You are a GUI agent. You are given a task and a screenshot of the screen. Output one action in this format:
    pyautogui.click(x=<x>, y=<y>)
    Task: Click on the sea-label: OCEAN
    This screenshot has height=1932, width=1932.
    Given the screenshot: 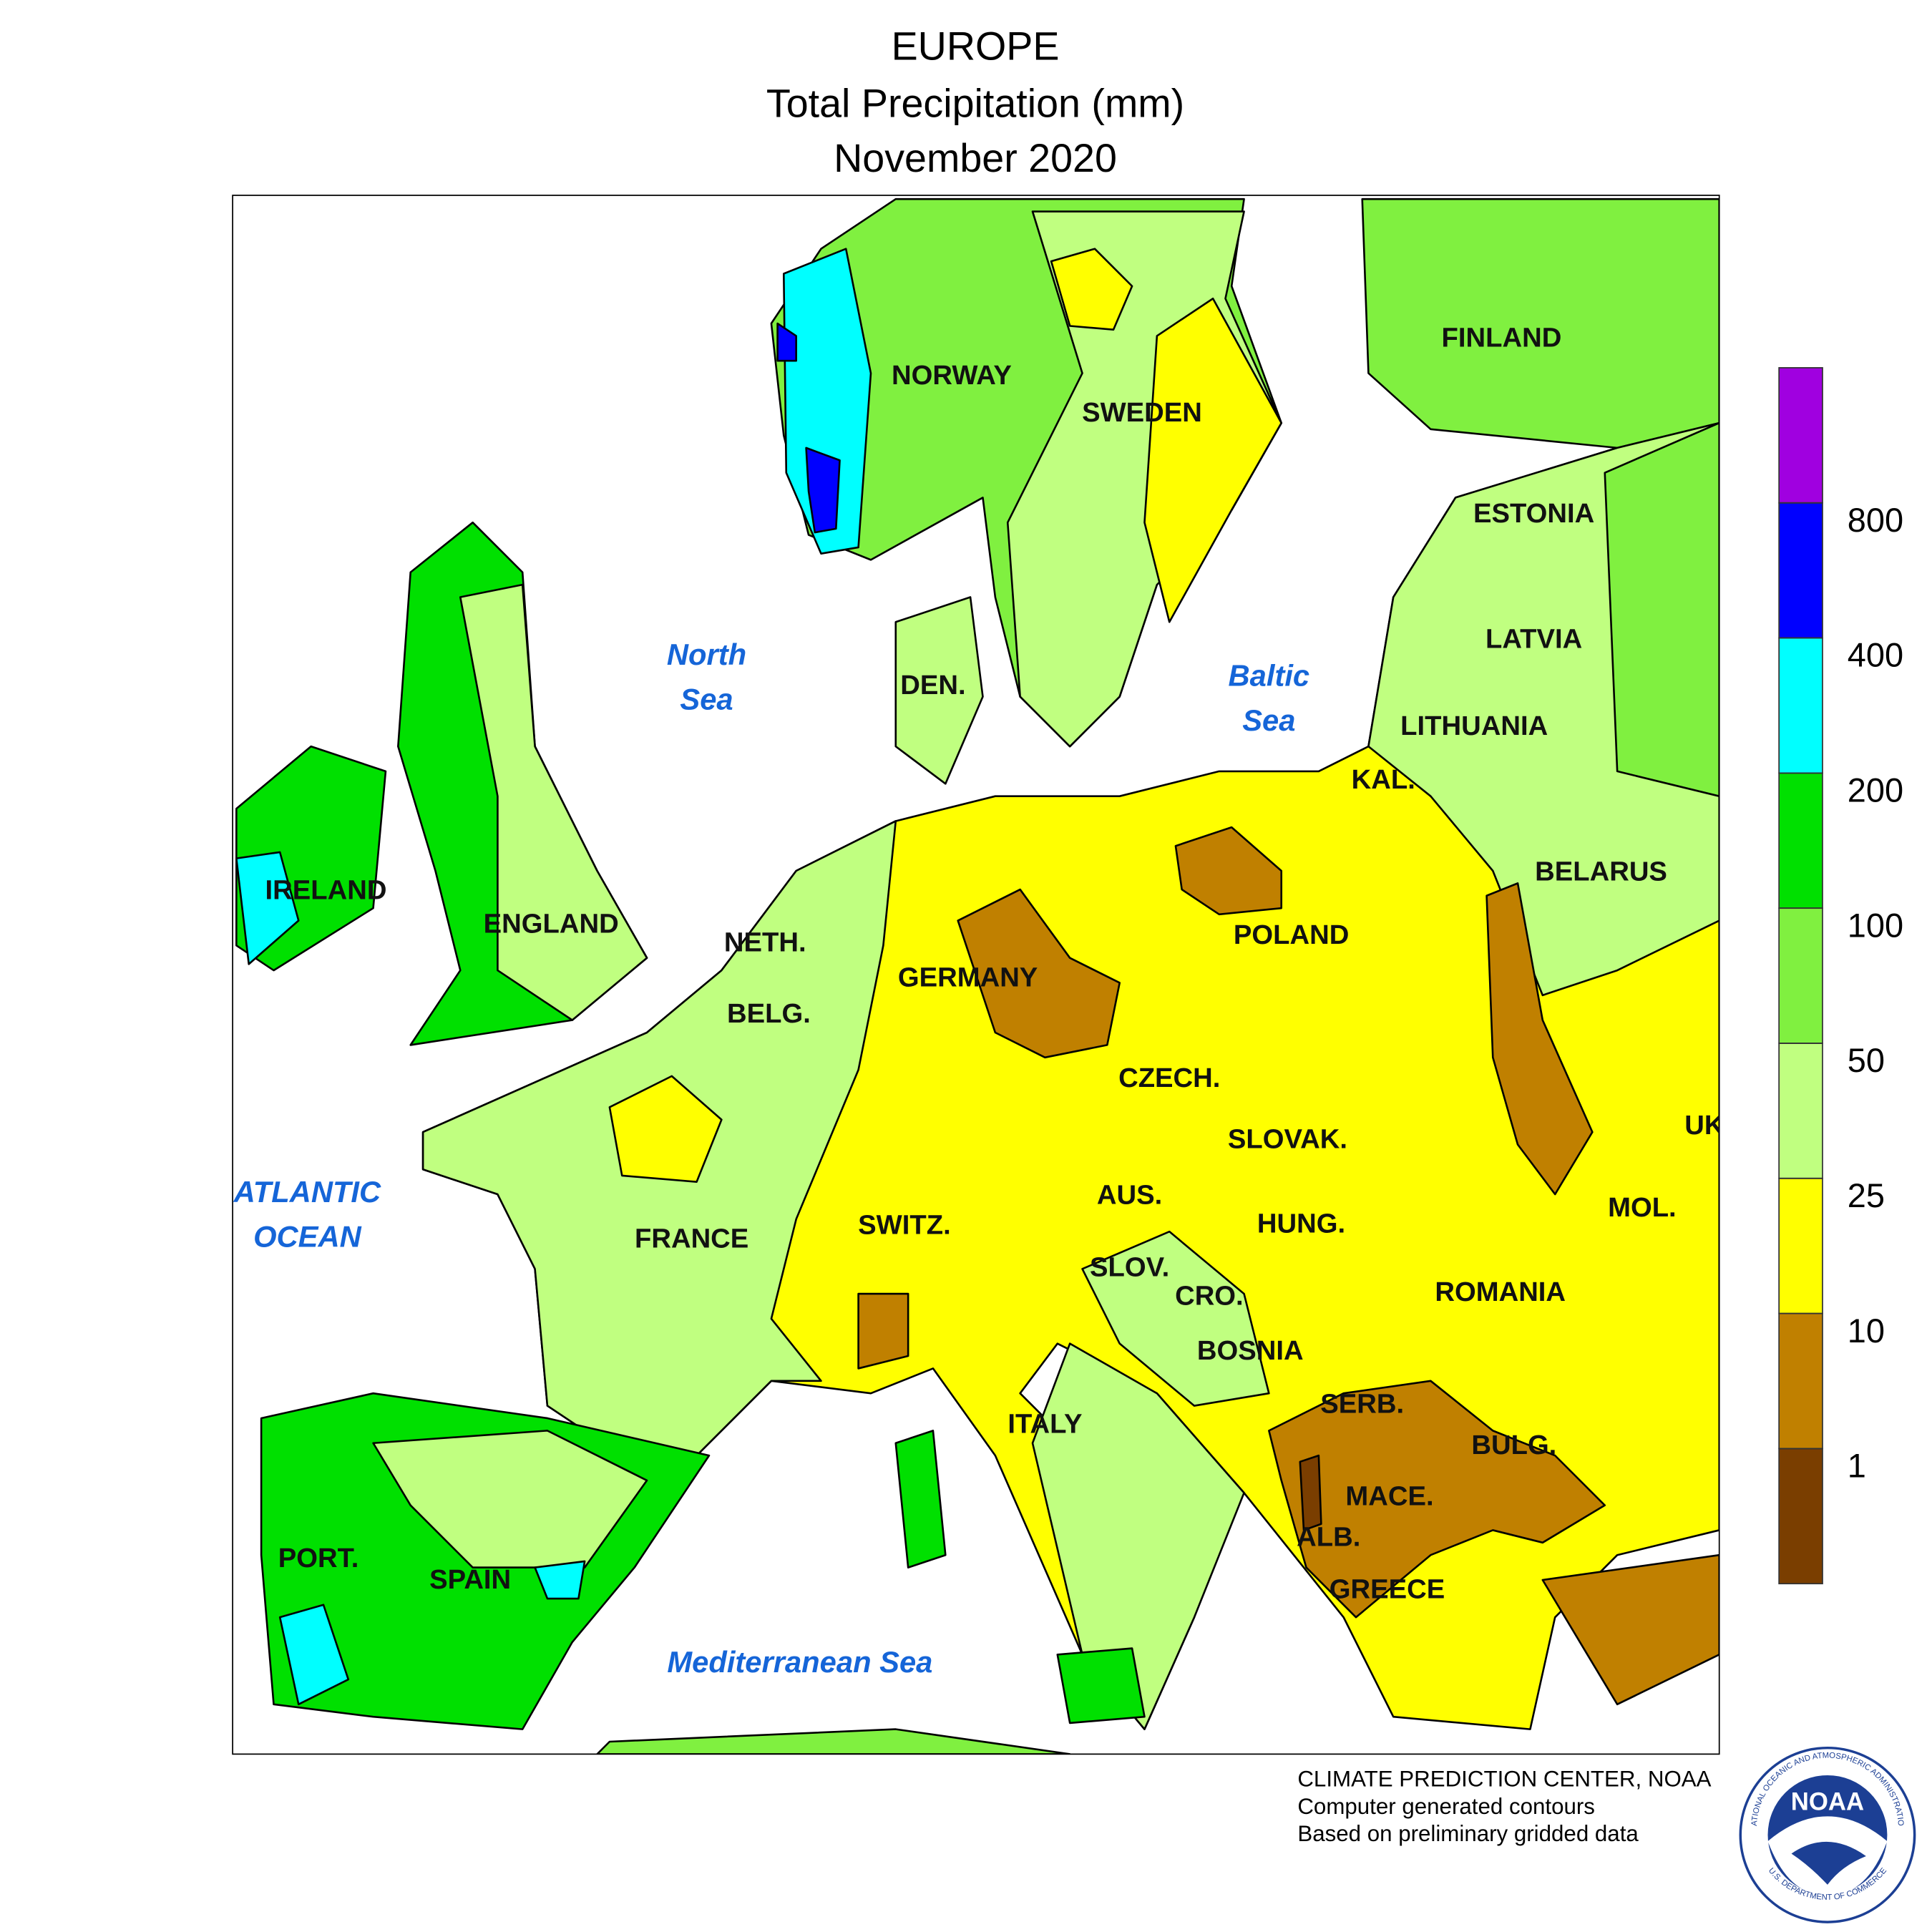 What is the action you would take?
    pyautogui.click(x=307, y=1237)
    